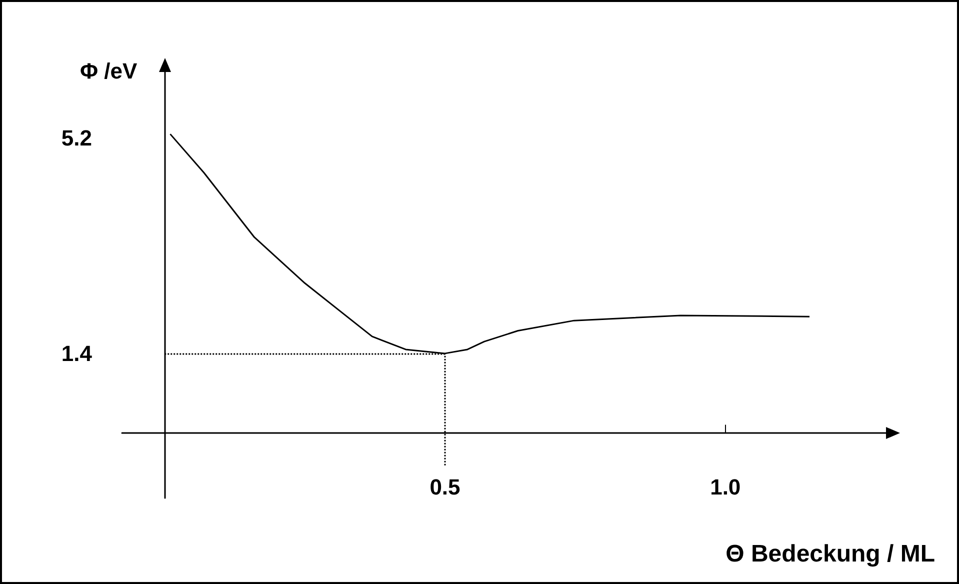 This screenshot has height=584, width=959. I want to click on x-tick-label: 1.0, so click(725, 487).